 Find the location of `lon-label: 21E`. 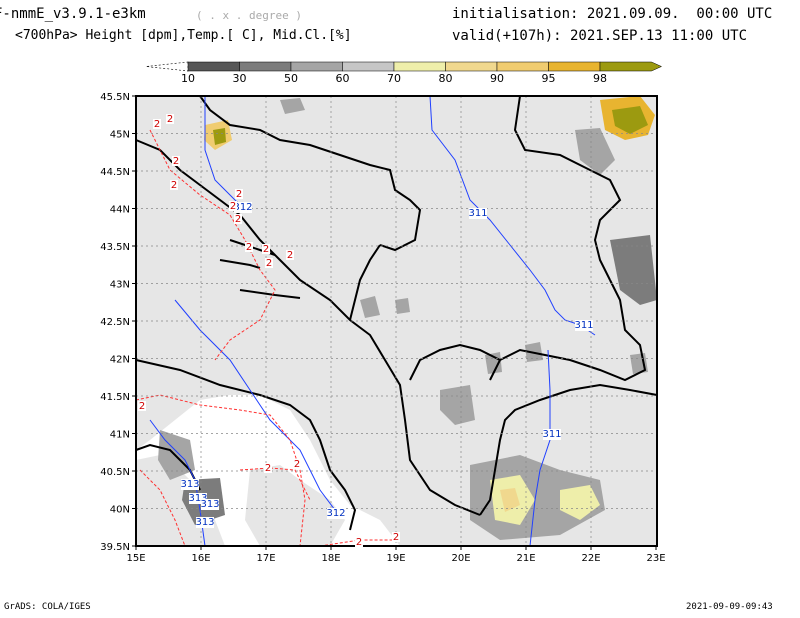

lon-label: 21E is located at coordinates (525, 558).